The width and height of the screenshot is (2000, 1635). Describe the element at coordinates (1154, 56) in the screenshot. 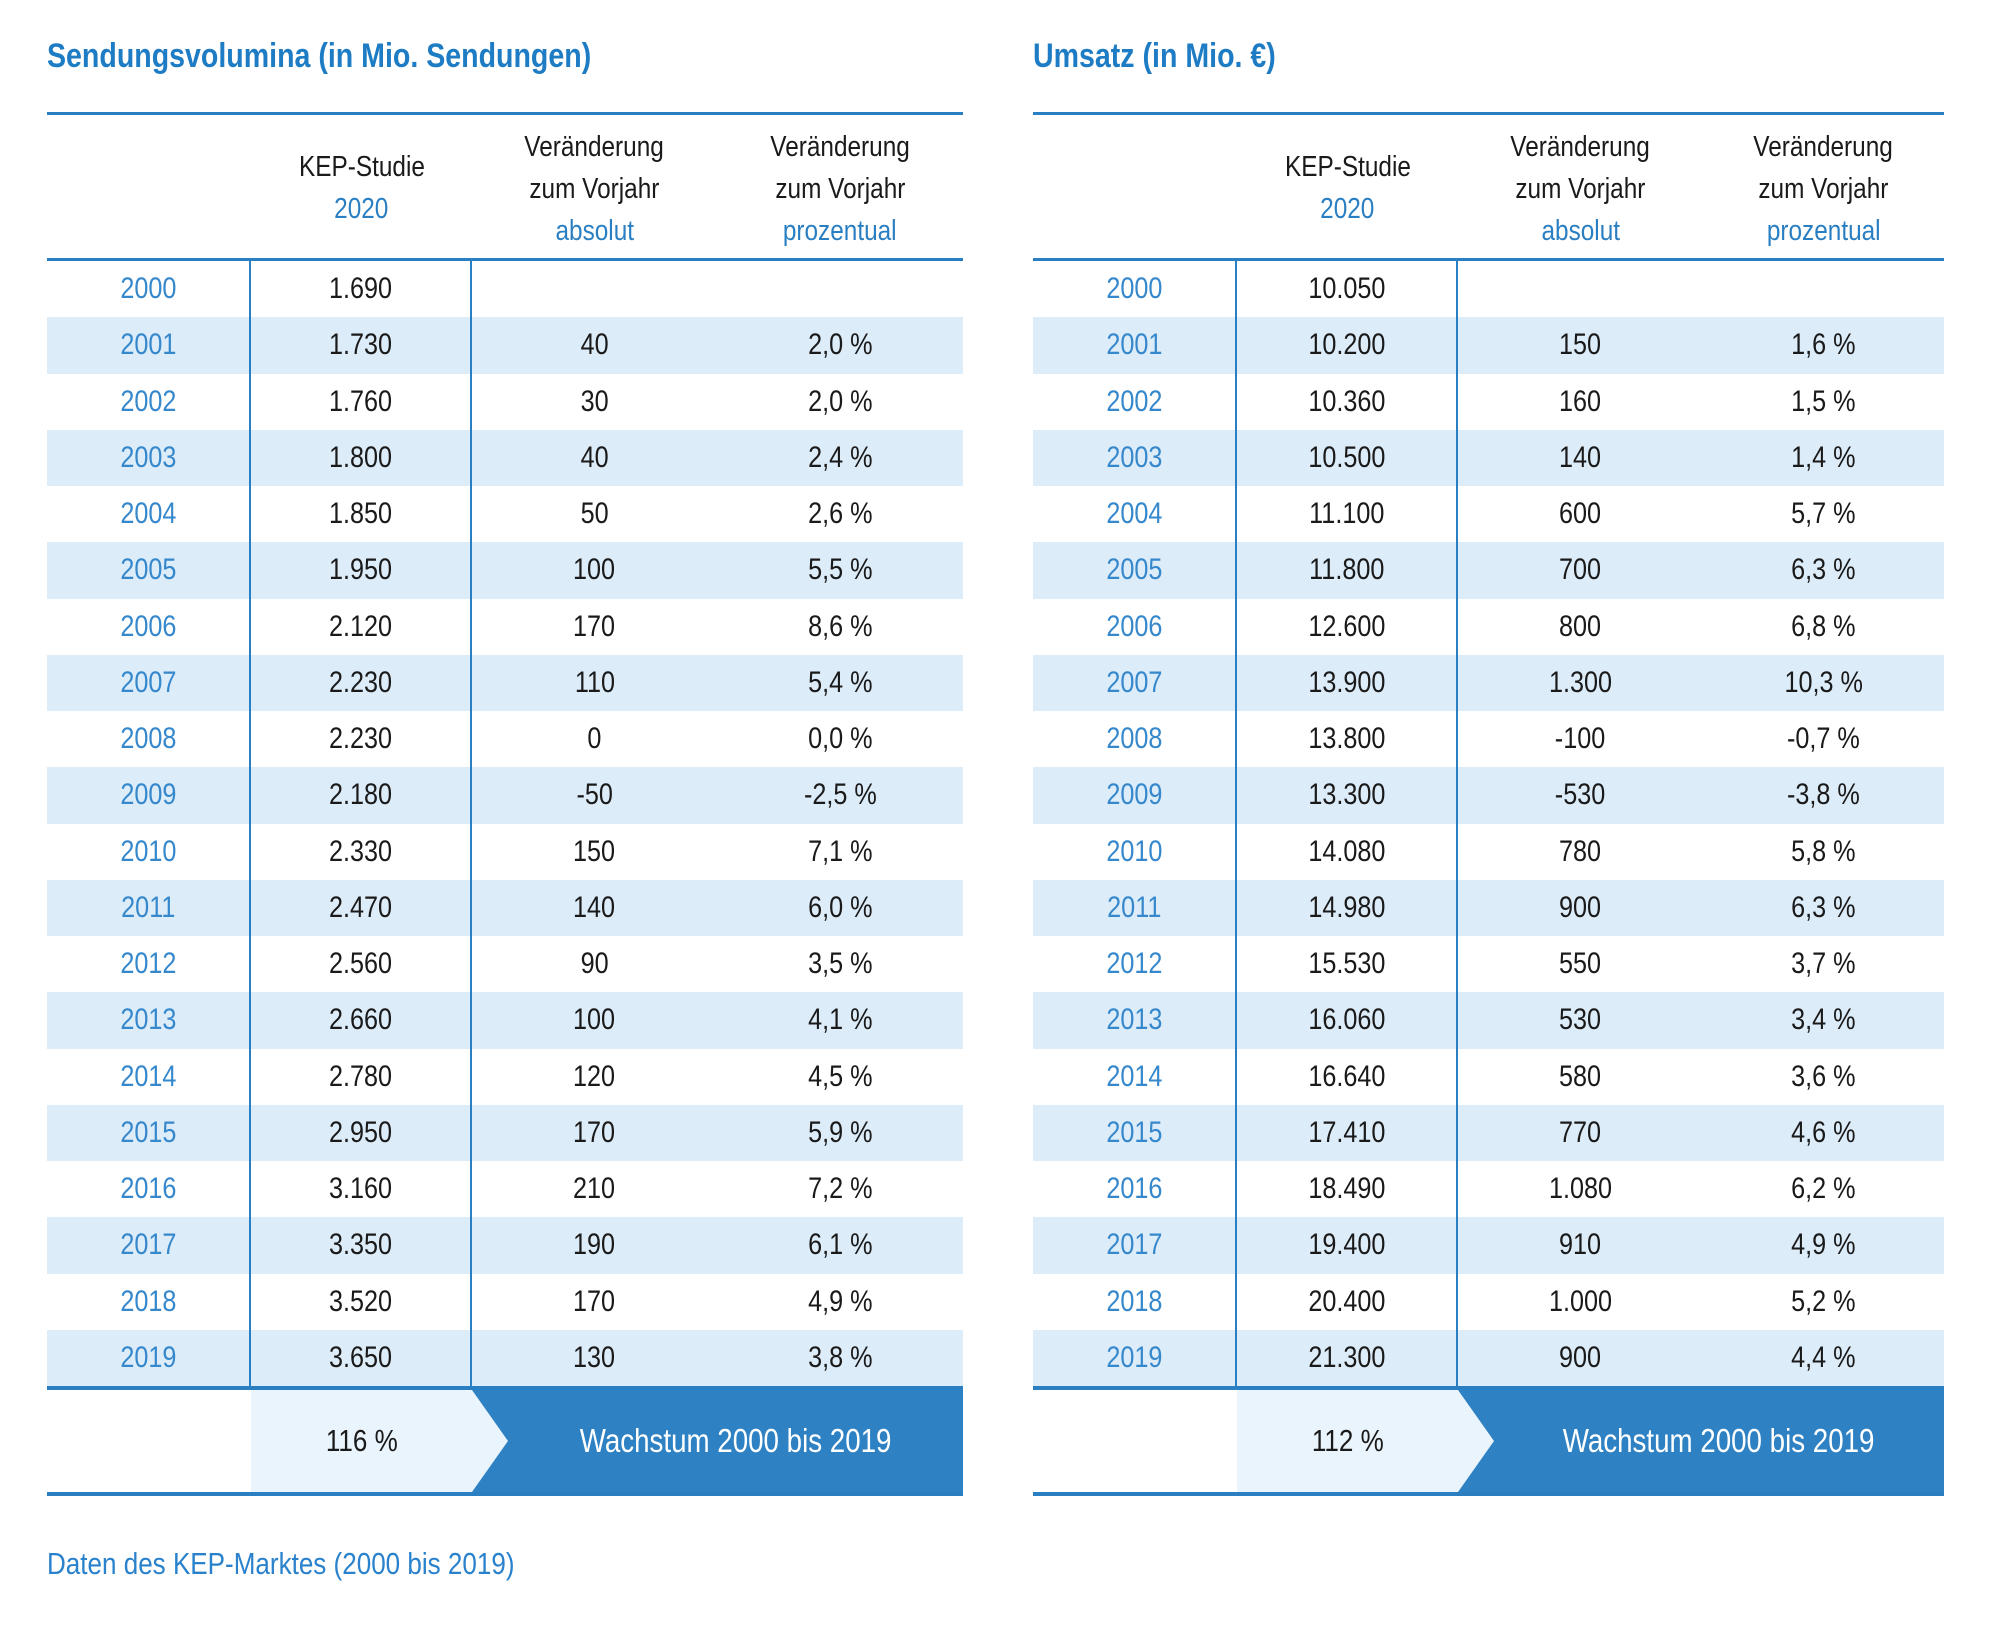

I see `revenue-table-title: Umsatz (in Mio. €)` at that location.